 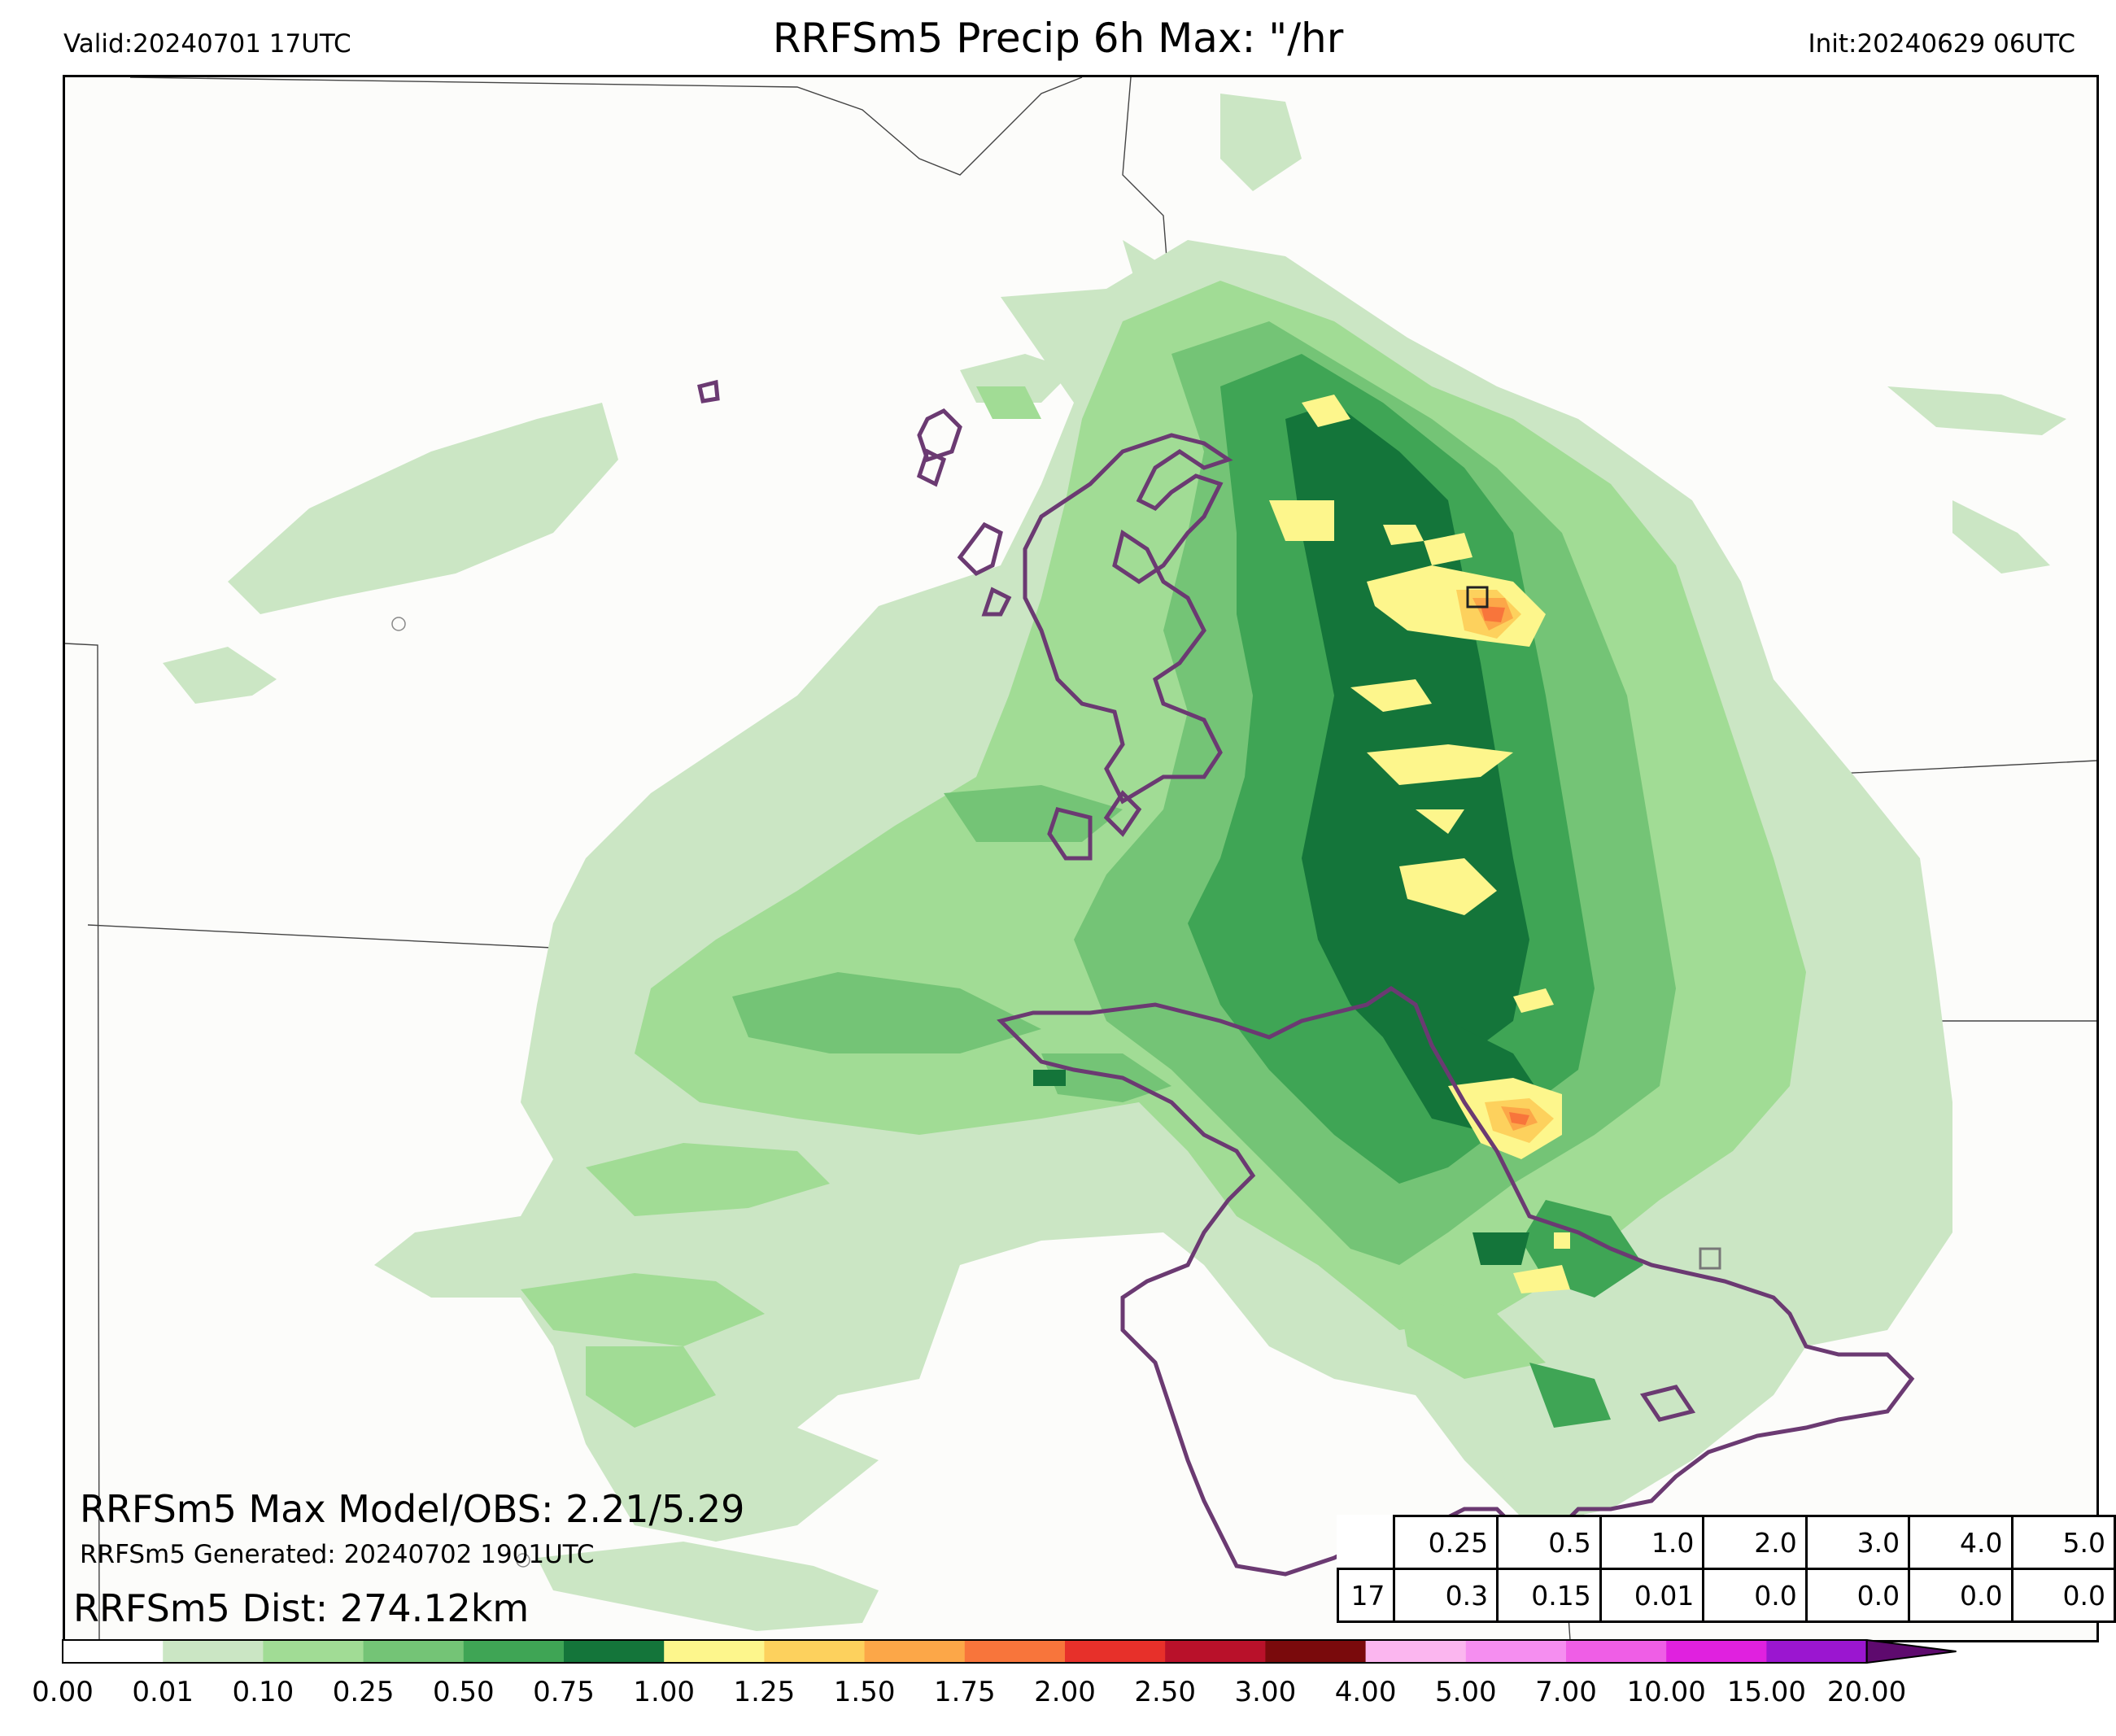 I want to click on colorbar, so click(x=1010, y=1651).